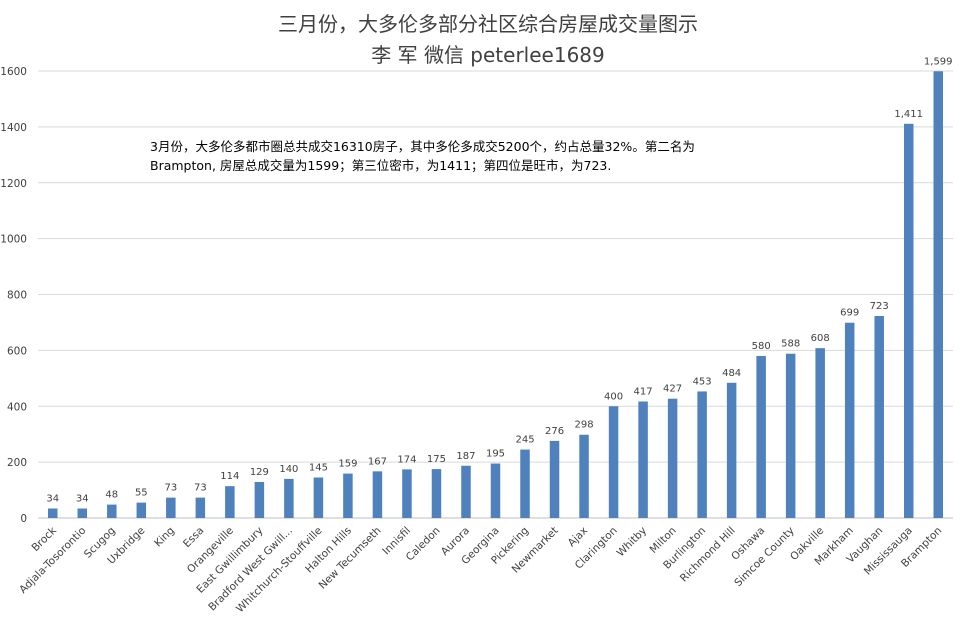  I want to click on data-label: 276, so click(554, 431).